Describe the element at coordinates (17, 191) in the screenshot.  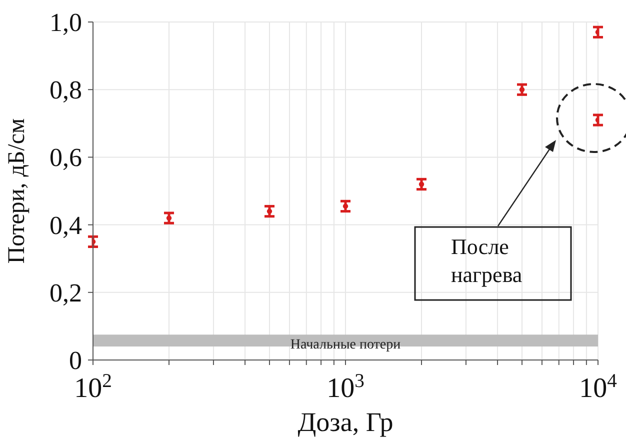
I see `y-axis-title: Потери, дБ/см` at that location.